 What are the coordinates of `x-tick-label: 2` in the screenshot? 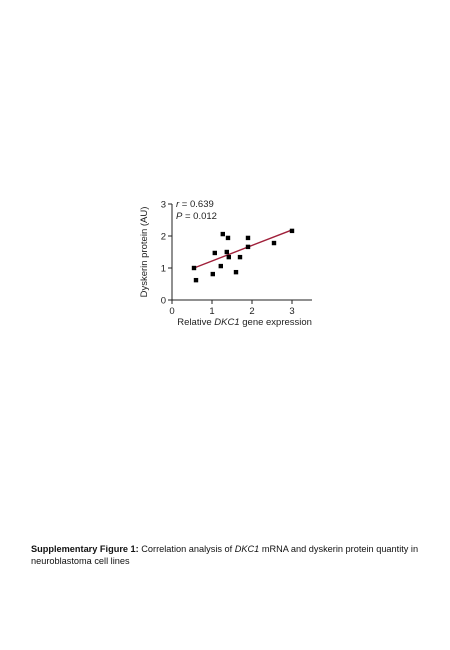 It's located at (251, 311).